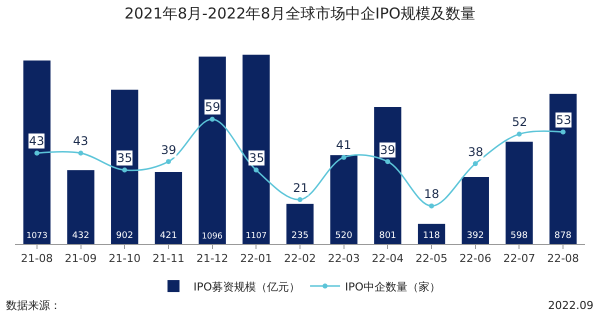 The image size is (600, 322). I want to click on x-tick-label: 22-08, so click(563, 259).